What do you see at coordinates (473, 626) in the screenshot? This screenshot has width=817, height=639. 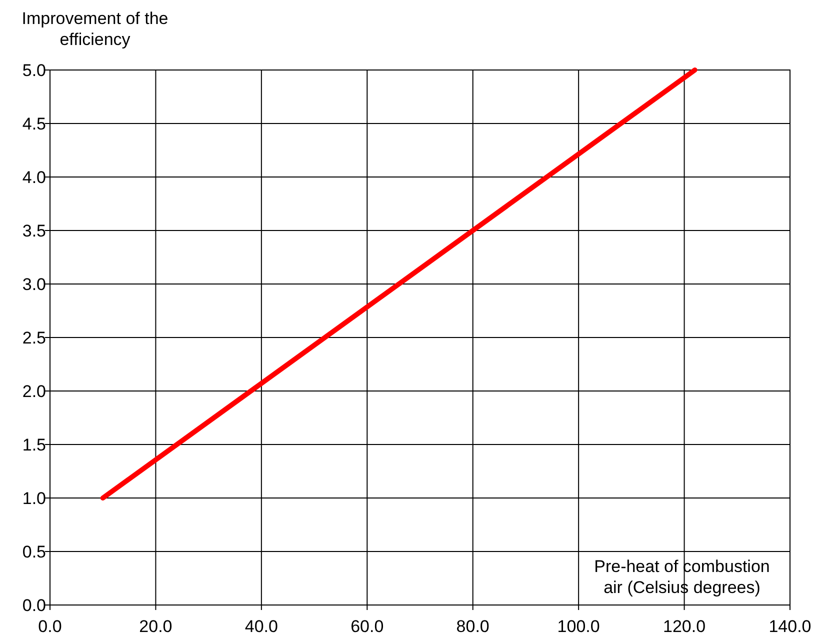 I see `x-tick-label: 80.0` at bounding box center [473, 626].